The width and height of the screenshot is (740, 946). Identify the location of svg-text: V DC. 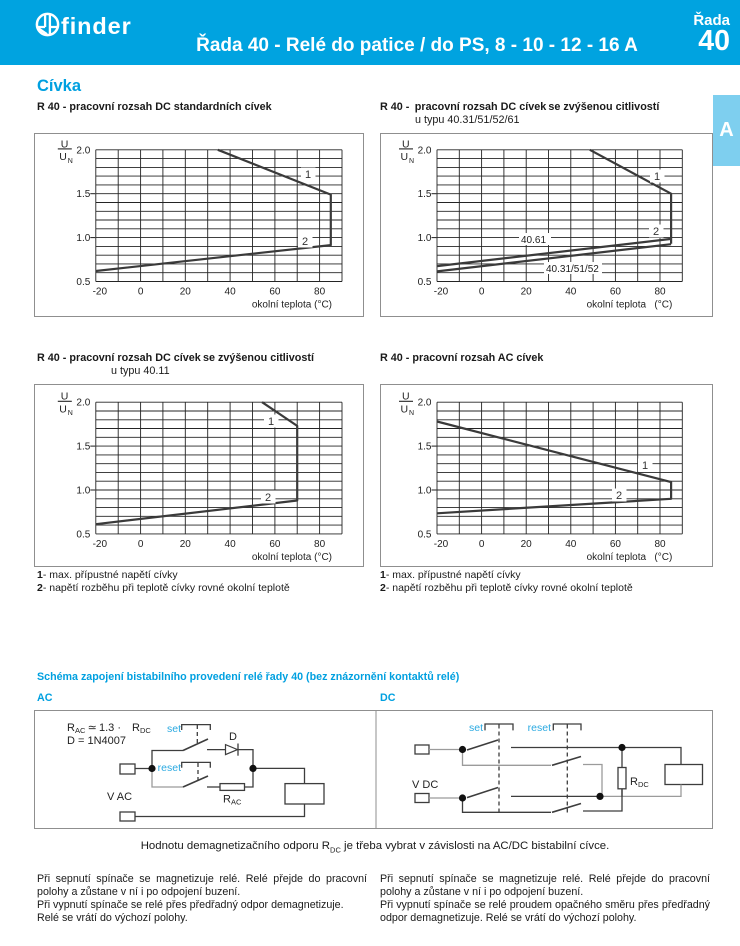
(425, 785).